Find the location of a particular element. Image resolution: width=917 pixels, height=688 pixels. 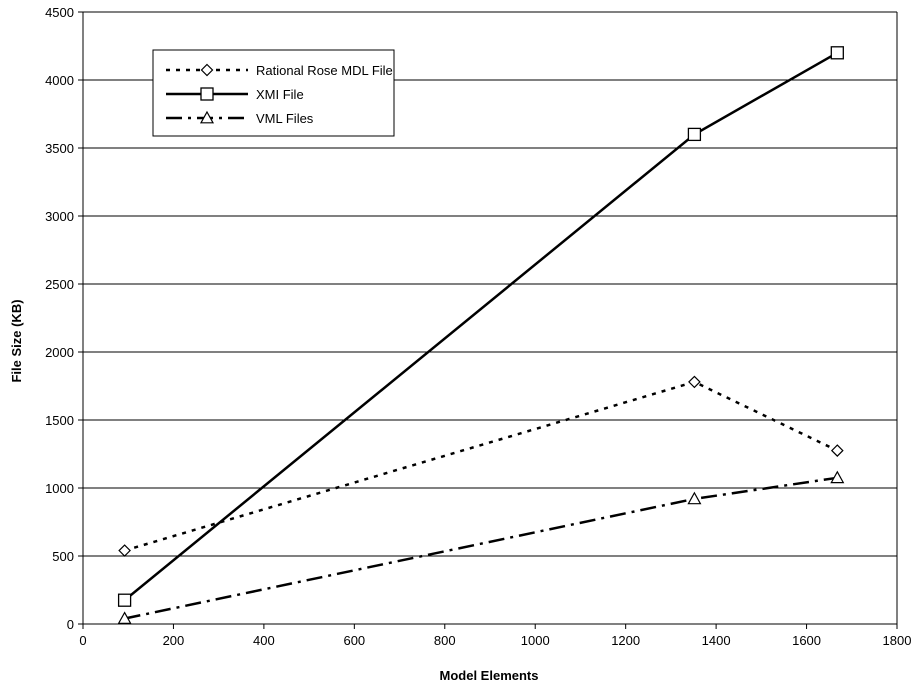

legend-label-rational-rose-mdl-file: Rational Rose MDL File is located at coordinates (324, 70).